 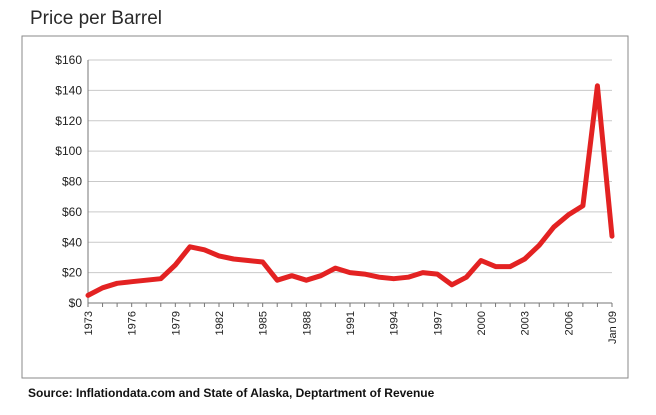 I want to click on x-tick-label: 2003, so click(x=526, y=323).